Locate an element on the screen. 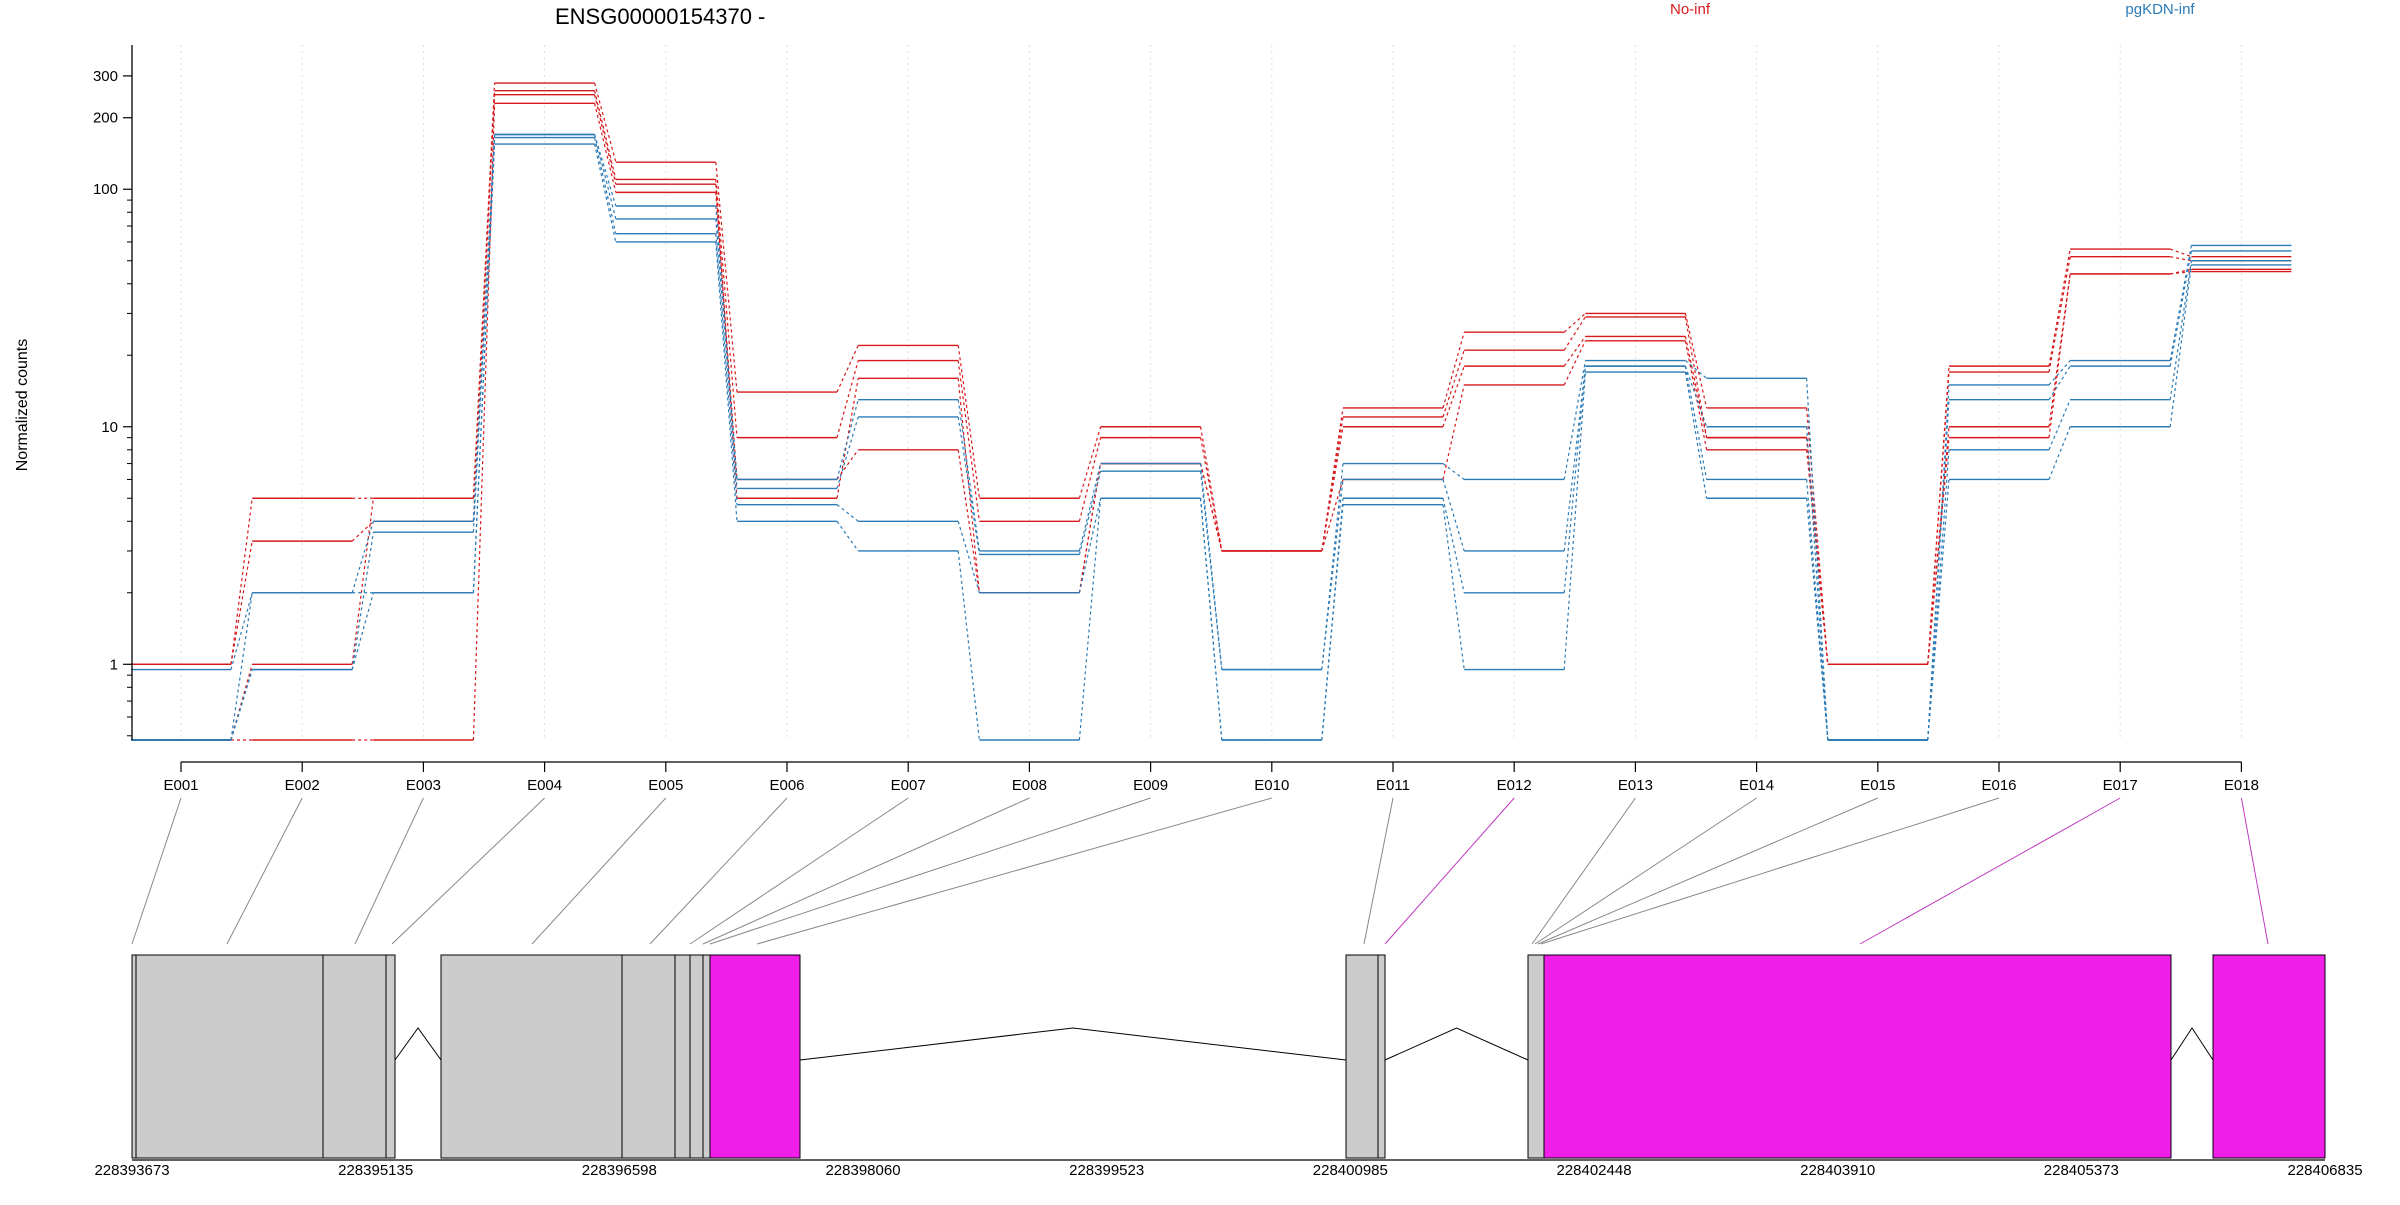 This screenshot has width=2400, height=1205. coordinate-tick-label: 228403910 is located at coordinates (1837, 1170).